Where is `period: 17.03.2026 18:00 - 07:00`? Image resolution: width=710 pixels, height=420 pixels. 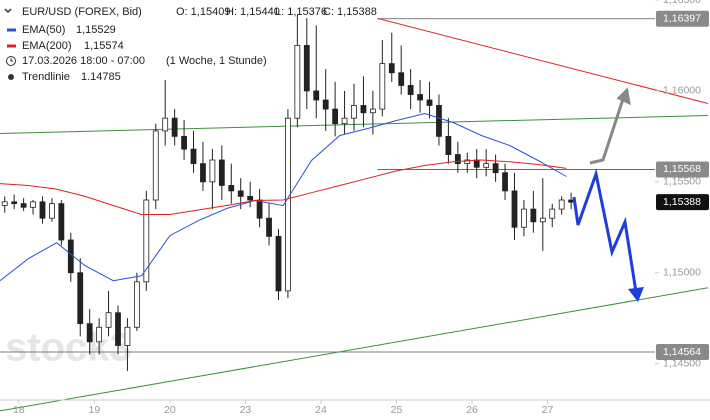
period: 17.03.2026 18:00 - 07:00 is located at coordinates (83, 61).